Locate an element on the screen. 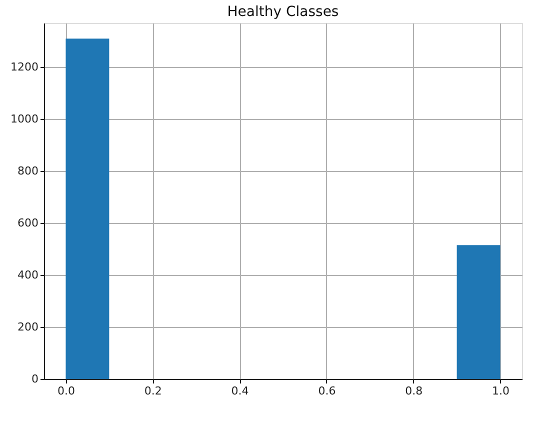 This screenshot has width=553, height=441. y-tick-label: 0 is located at coordinates (35, 379).